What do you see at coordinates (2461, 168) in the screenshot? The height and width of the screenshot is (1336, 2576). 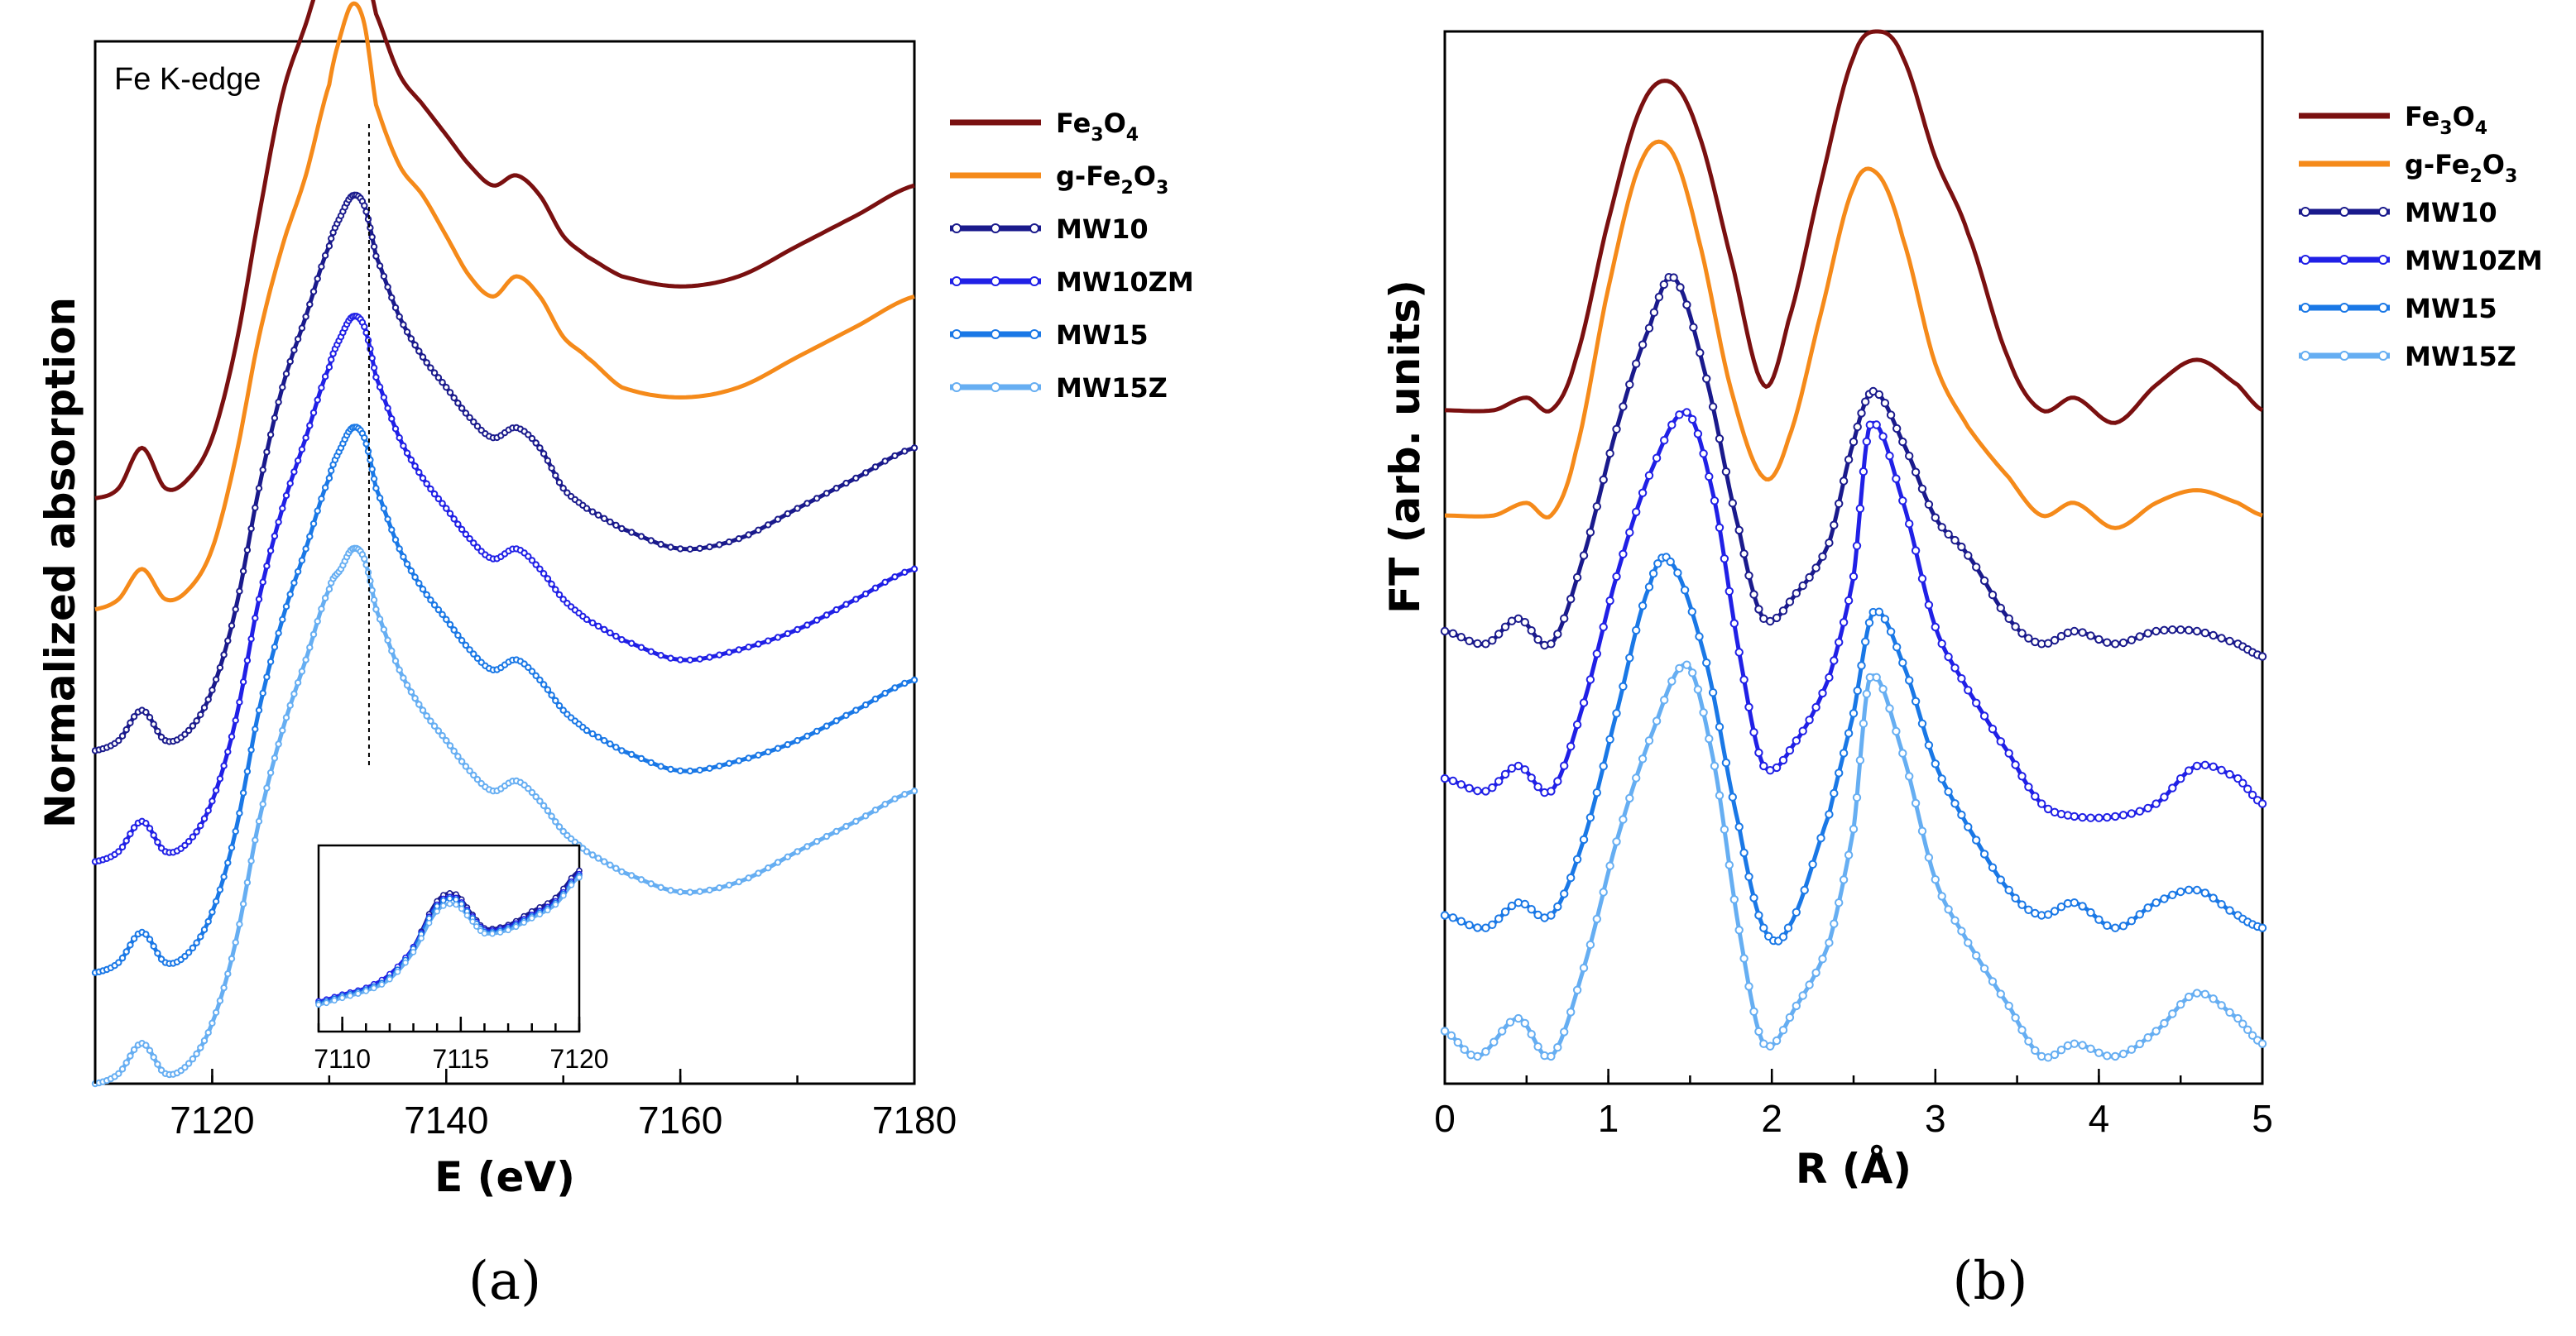 I see `legend-label: g-Fe2O3` at bounding box center [2461, 168].